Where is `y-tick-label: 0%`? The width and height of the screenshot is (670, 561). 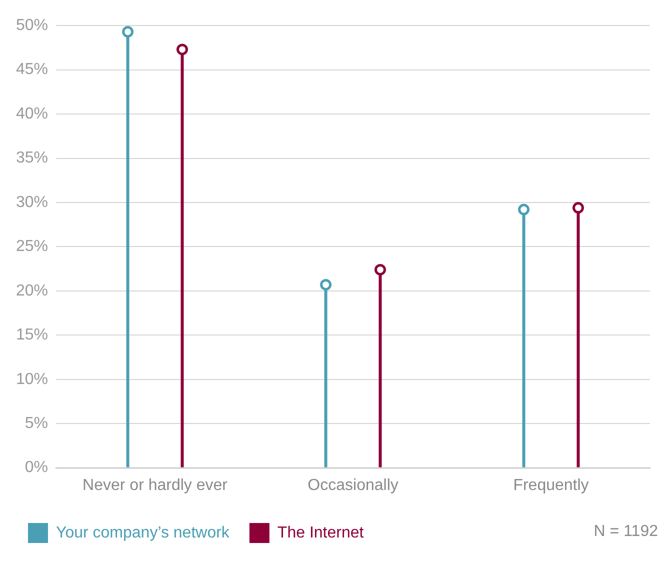 y-tick-label: 0% is located at coordinates (36, 467).